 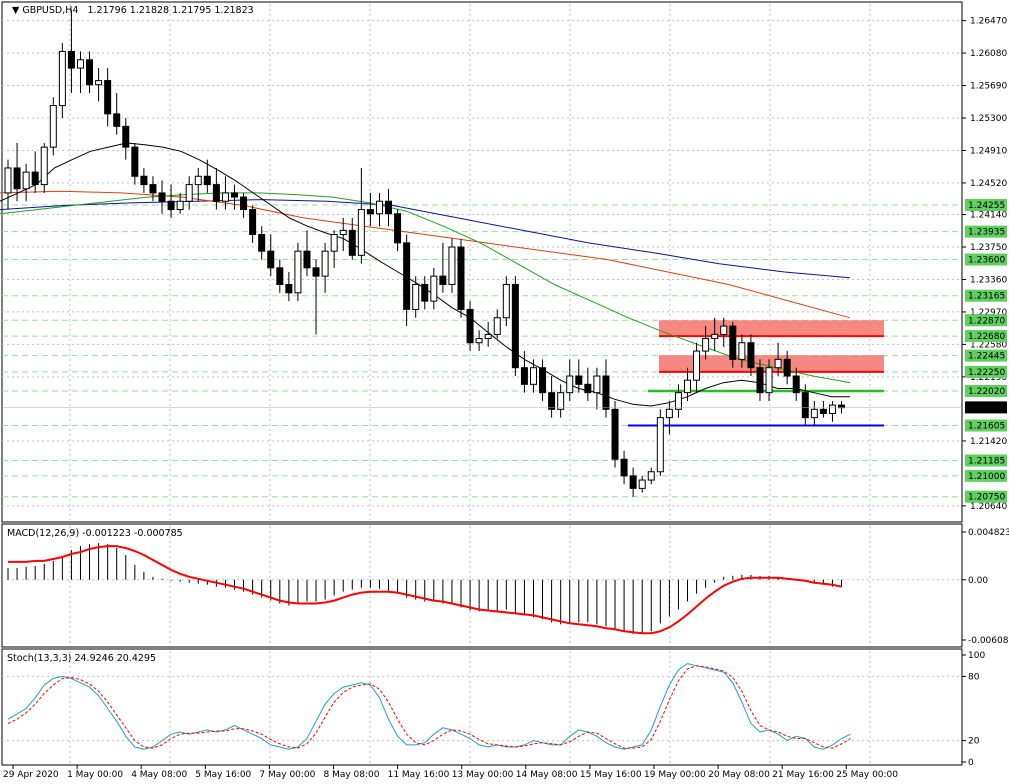 I want to click on resistance-zone, so click(x=771, y=328).